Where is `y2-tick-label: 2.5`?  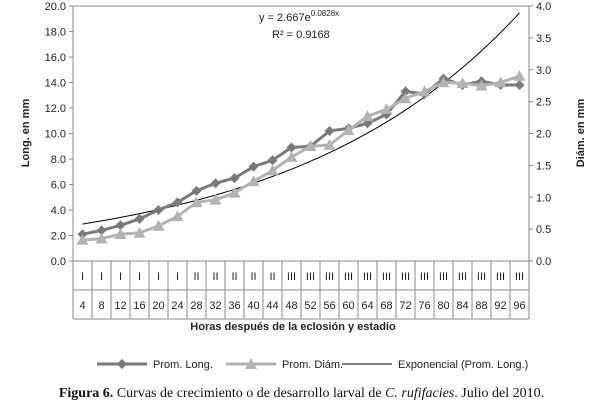 y2-tick-label: 2.5 is located at coordinates (543, 103).